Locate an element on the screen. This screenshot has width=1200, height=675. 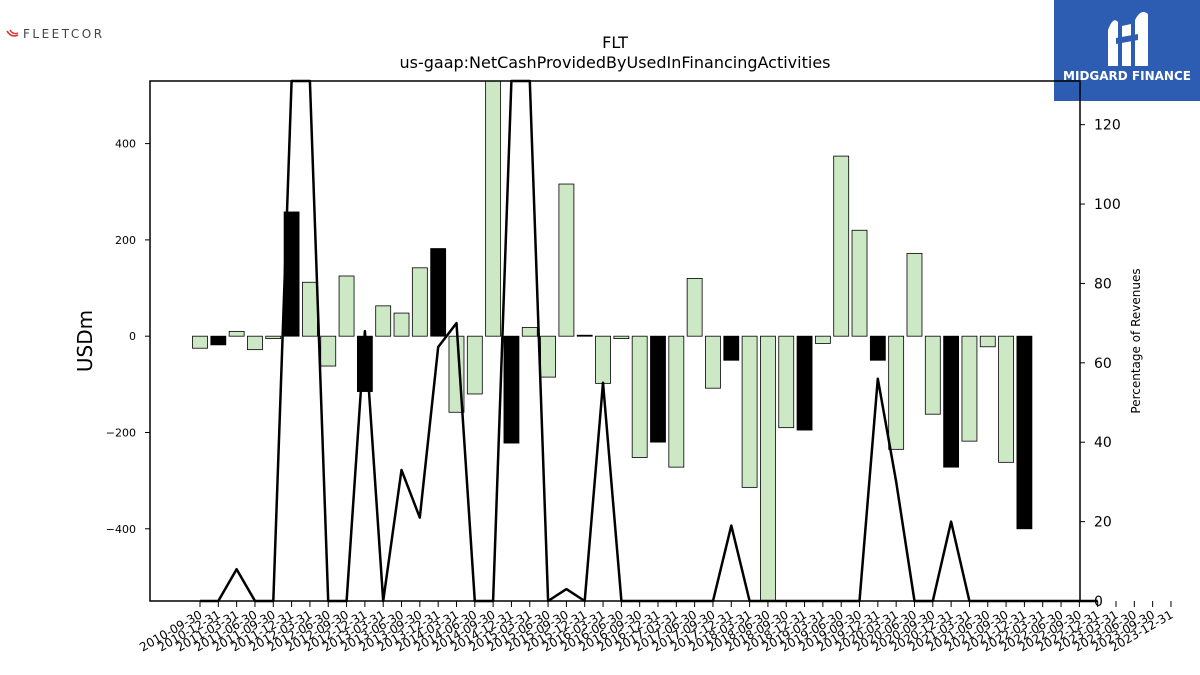
y2-axis-label: Percentage of Revenues is located at coordinates (1136, 340).